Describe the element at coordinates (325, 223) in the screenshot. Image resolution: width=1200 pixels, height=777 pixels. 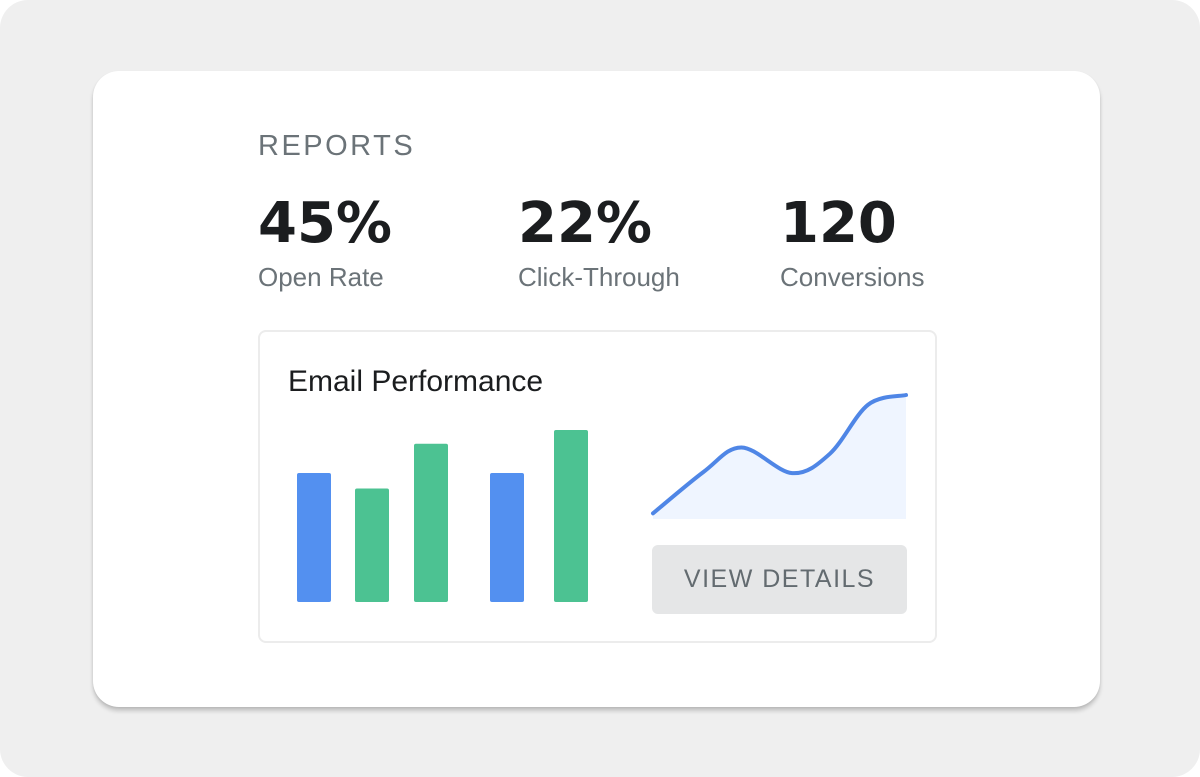
I see `stat-value: 45%` at that location.